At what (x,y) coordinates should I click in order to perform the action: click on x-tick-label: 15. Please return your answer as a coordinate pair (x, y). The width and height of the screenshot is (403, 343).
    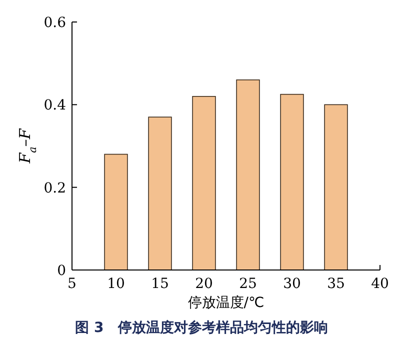
    Looking at the image, I should click on (160, 284).